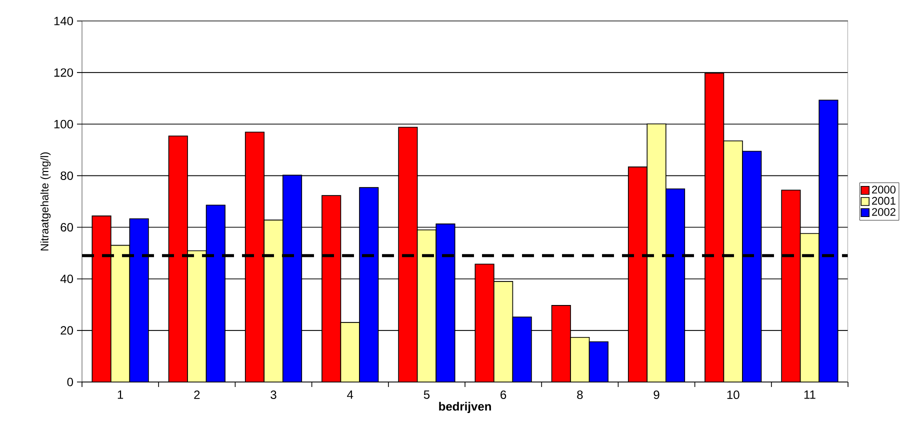  I want to click on y-tick-label: 80, so click(67, 175).